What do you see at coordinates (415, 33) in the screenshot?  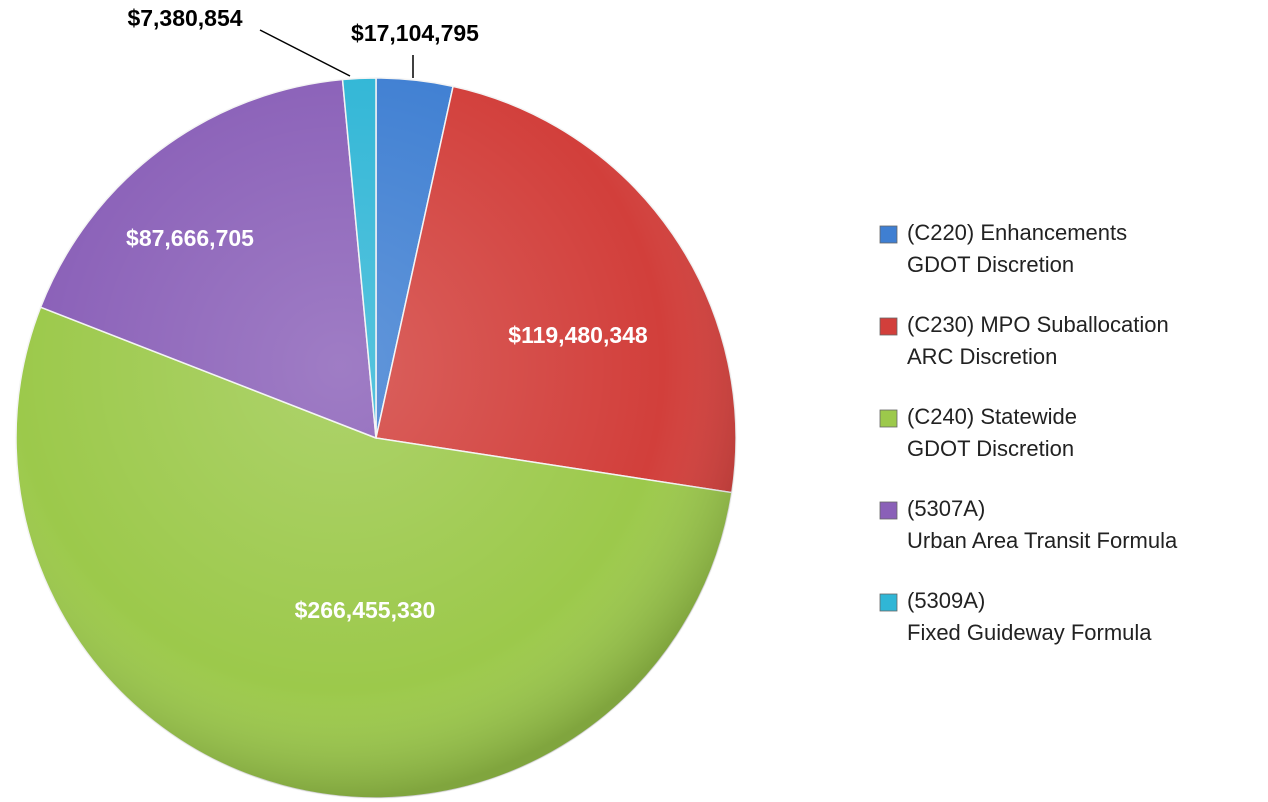 I see `data-label: $17,104,795` at bounding box center [415, 33].